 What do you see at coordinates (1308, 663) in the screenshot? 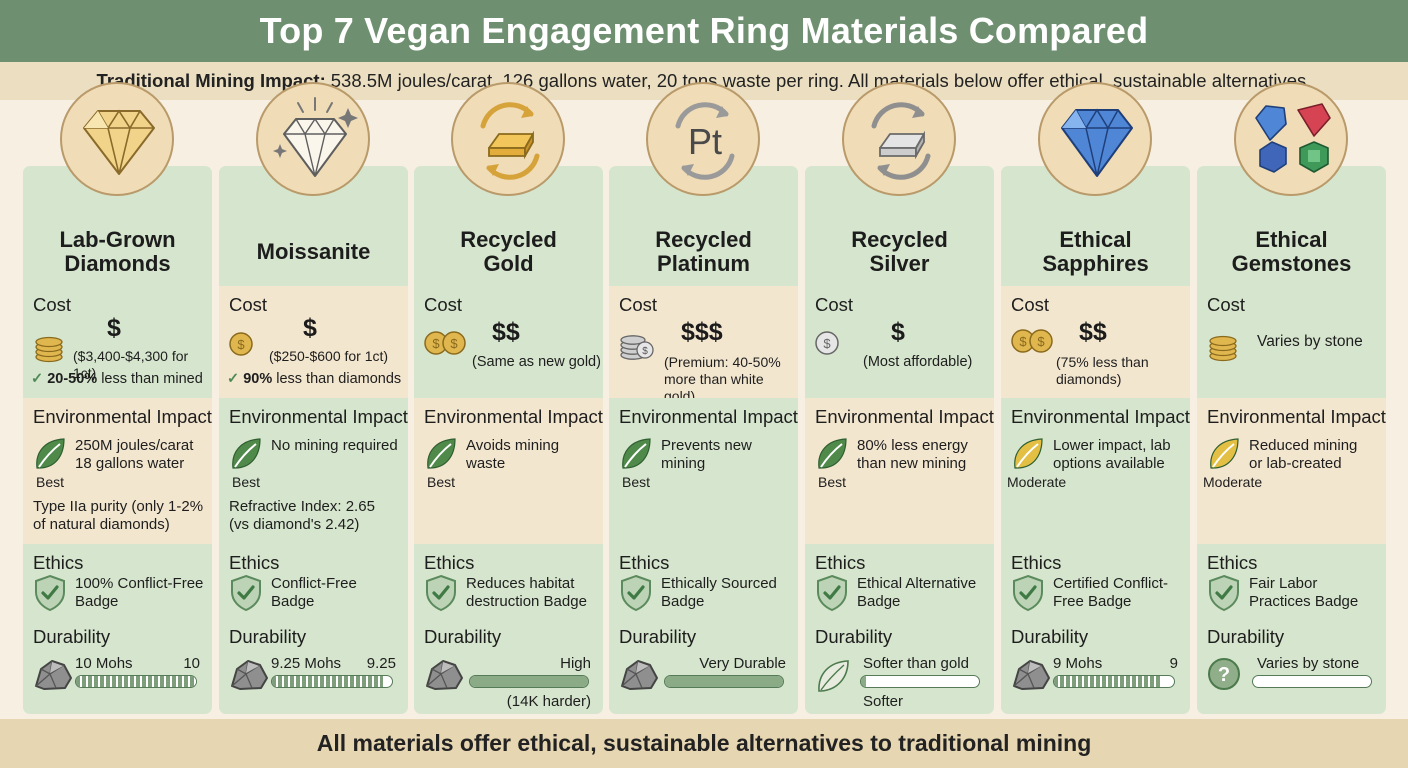
I see `durability-label: Varies by stone` at bounding box center [1308, 663].